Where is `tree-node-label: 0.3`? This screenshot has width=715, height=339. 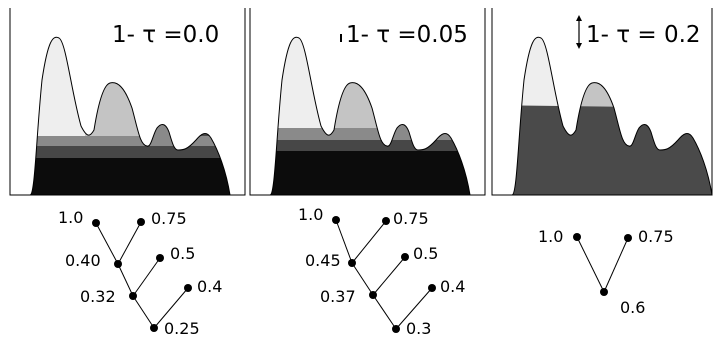 tree-node-label: 0.3 is located at coordinates (418, 328).